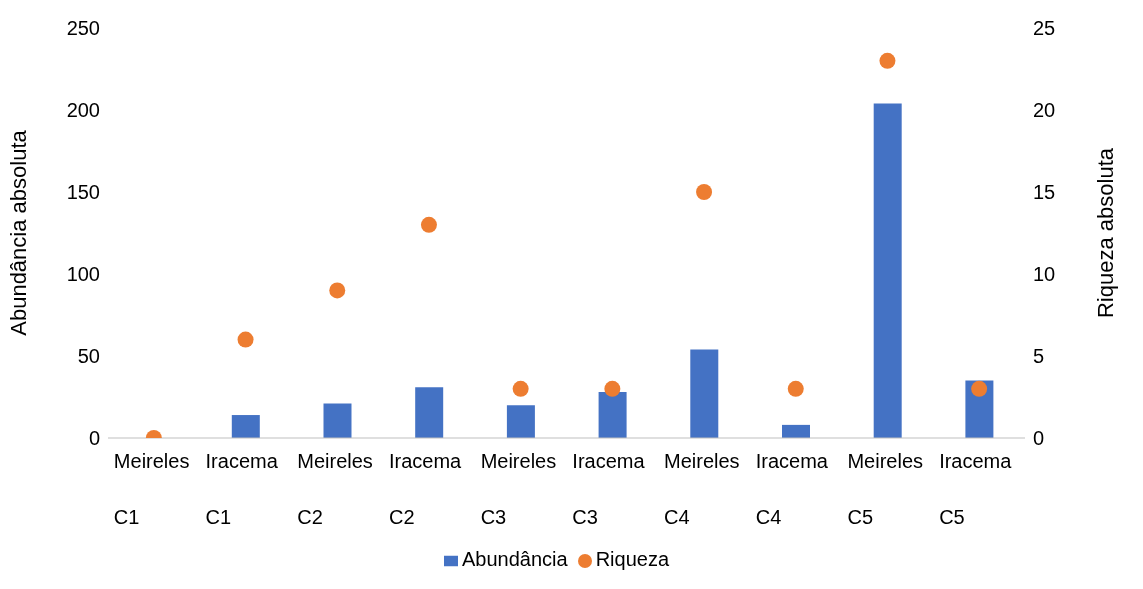 The width and height of the screenshot is (1143, 589). I want to click on y2-tick-label: 10, so click(1044, 274).